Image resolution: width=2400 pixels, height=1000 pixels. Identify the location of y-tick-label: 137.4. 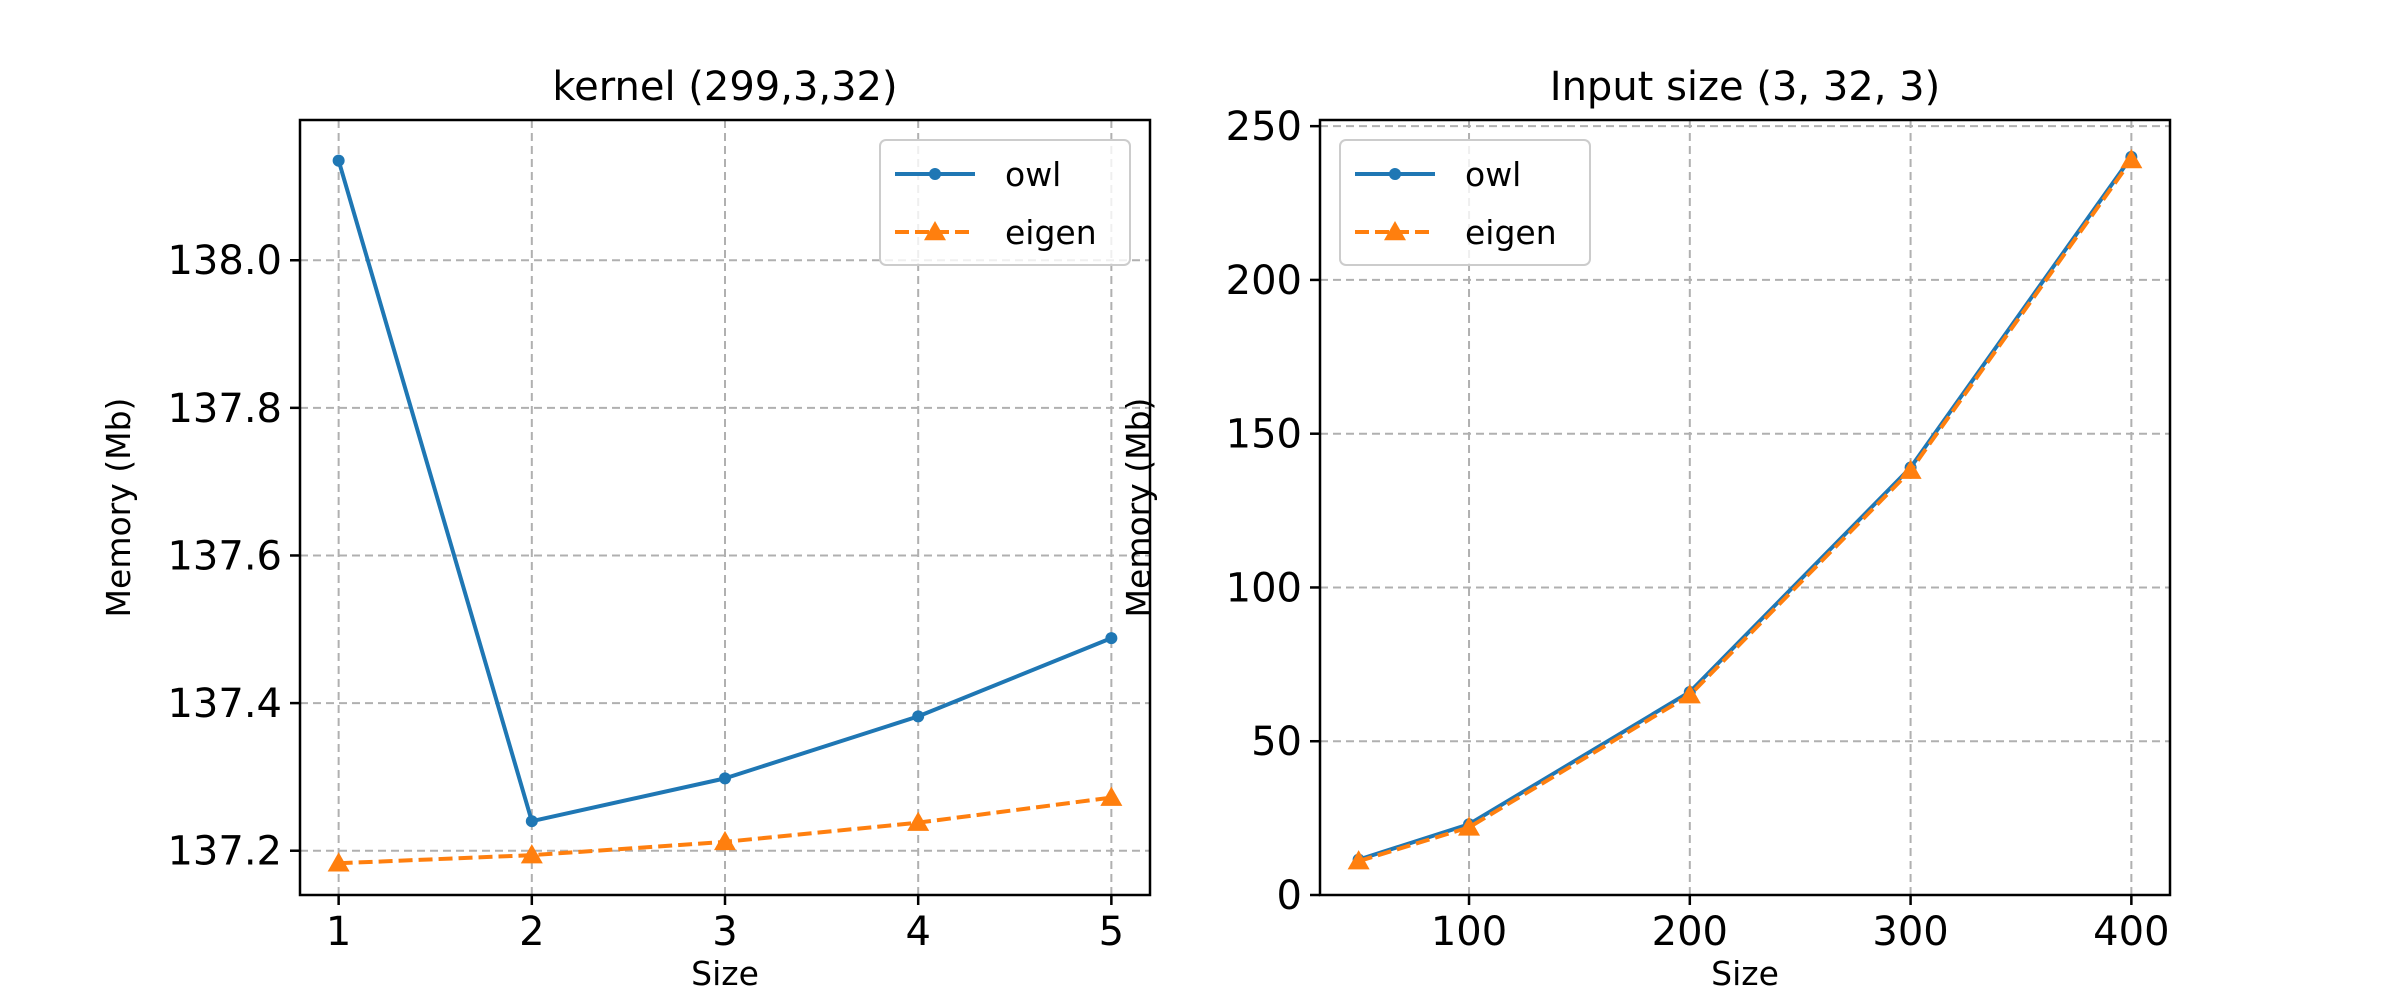
(224, 704).